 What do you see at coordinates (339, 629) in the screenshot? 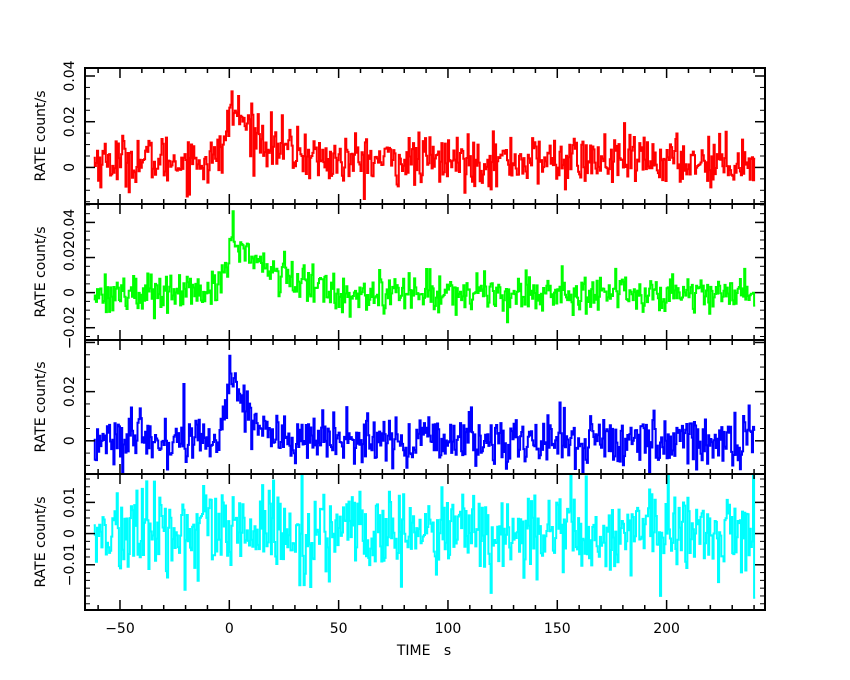
I see `x-tick-label: 50` at bounding box center [339, 629].